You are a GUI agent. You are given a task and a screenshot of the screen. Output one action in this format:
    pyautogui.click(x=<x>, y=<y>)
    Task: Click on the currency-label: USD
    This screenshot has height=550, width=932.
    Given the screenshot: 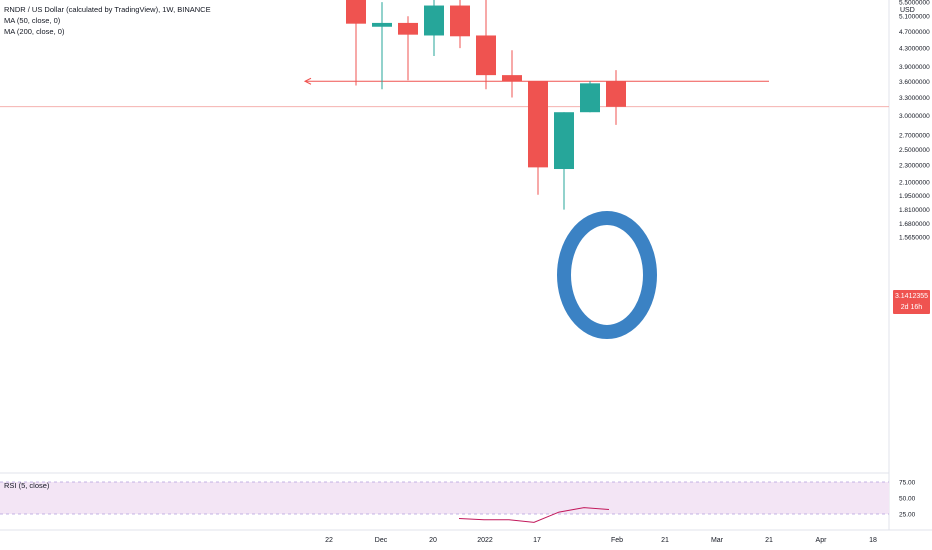 What is the action you would take?
    pyautogui.click(x=907, y=10)
    